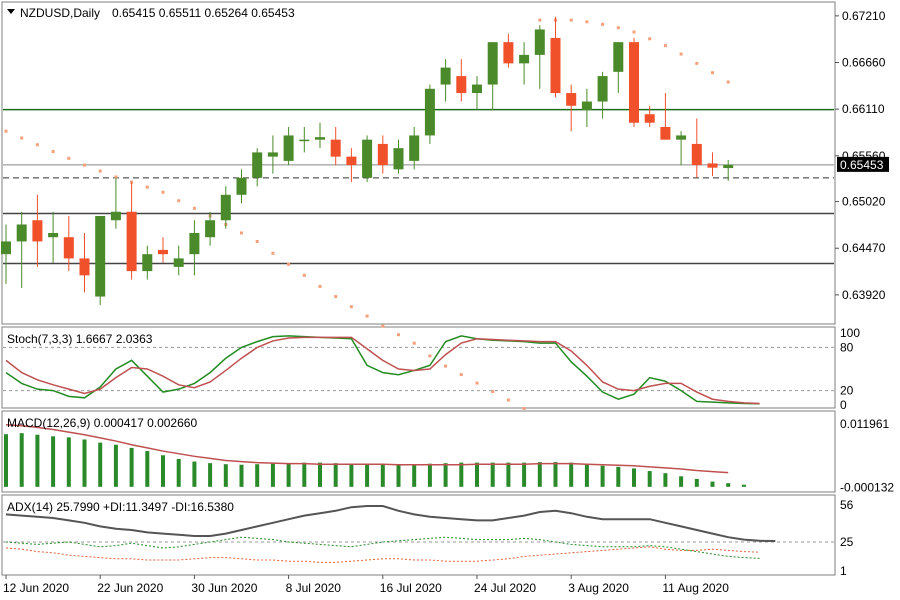  What do you see at coordinates (864, 424) in the screenshot?
I see `macd-axis-label: 0.011961` at bounding box center [864, 424].